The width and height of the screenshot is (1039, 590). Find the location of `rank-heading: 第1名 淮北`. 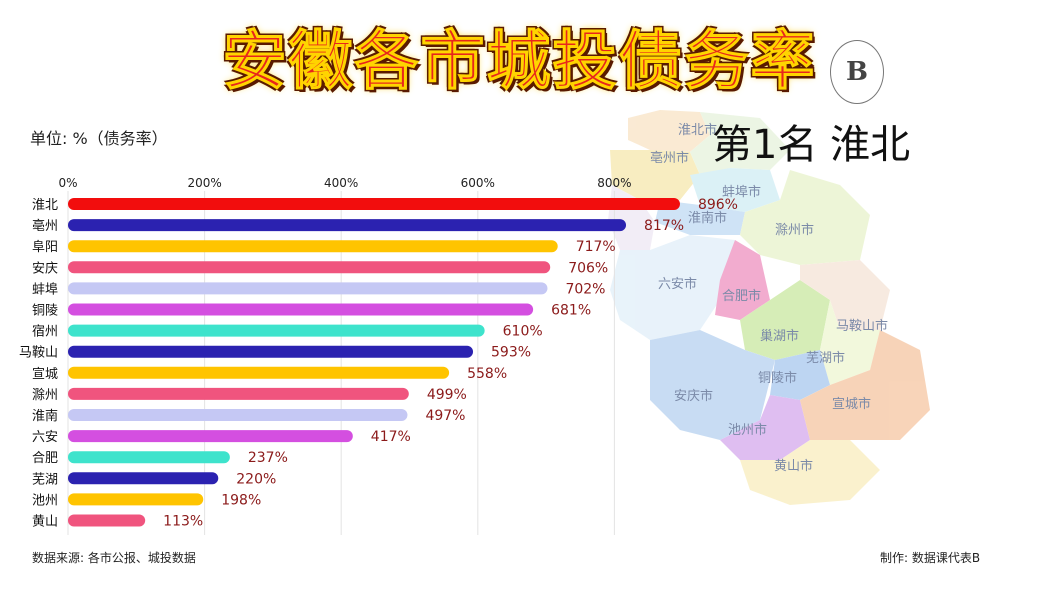

rank-heading: 第1名 淮北 is located at coordinates (811, 145).